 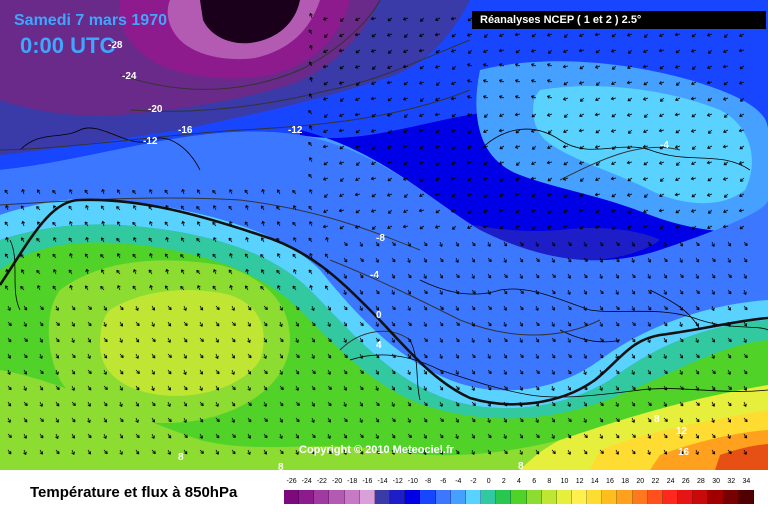 What do you see at coordinates (640, 481) in the screenshot?
I see `scale-label: 20` at bounding box center [640, 481].